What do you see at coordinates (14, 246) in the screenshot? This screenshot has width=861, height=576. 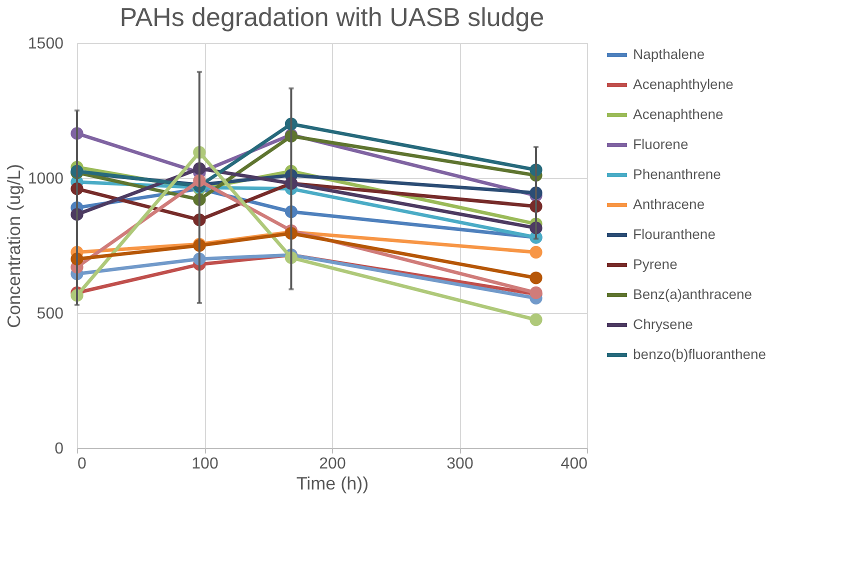 I see `y-axis-title: Concentration (ug/L)` at bounding box center [14, 246].